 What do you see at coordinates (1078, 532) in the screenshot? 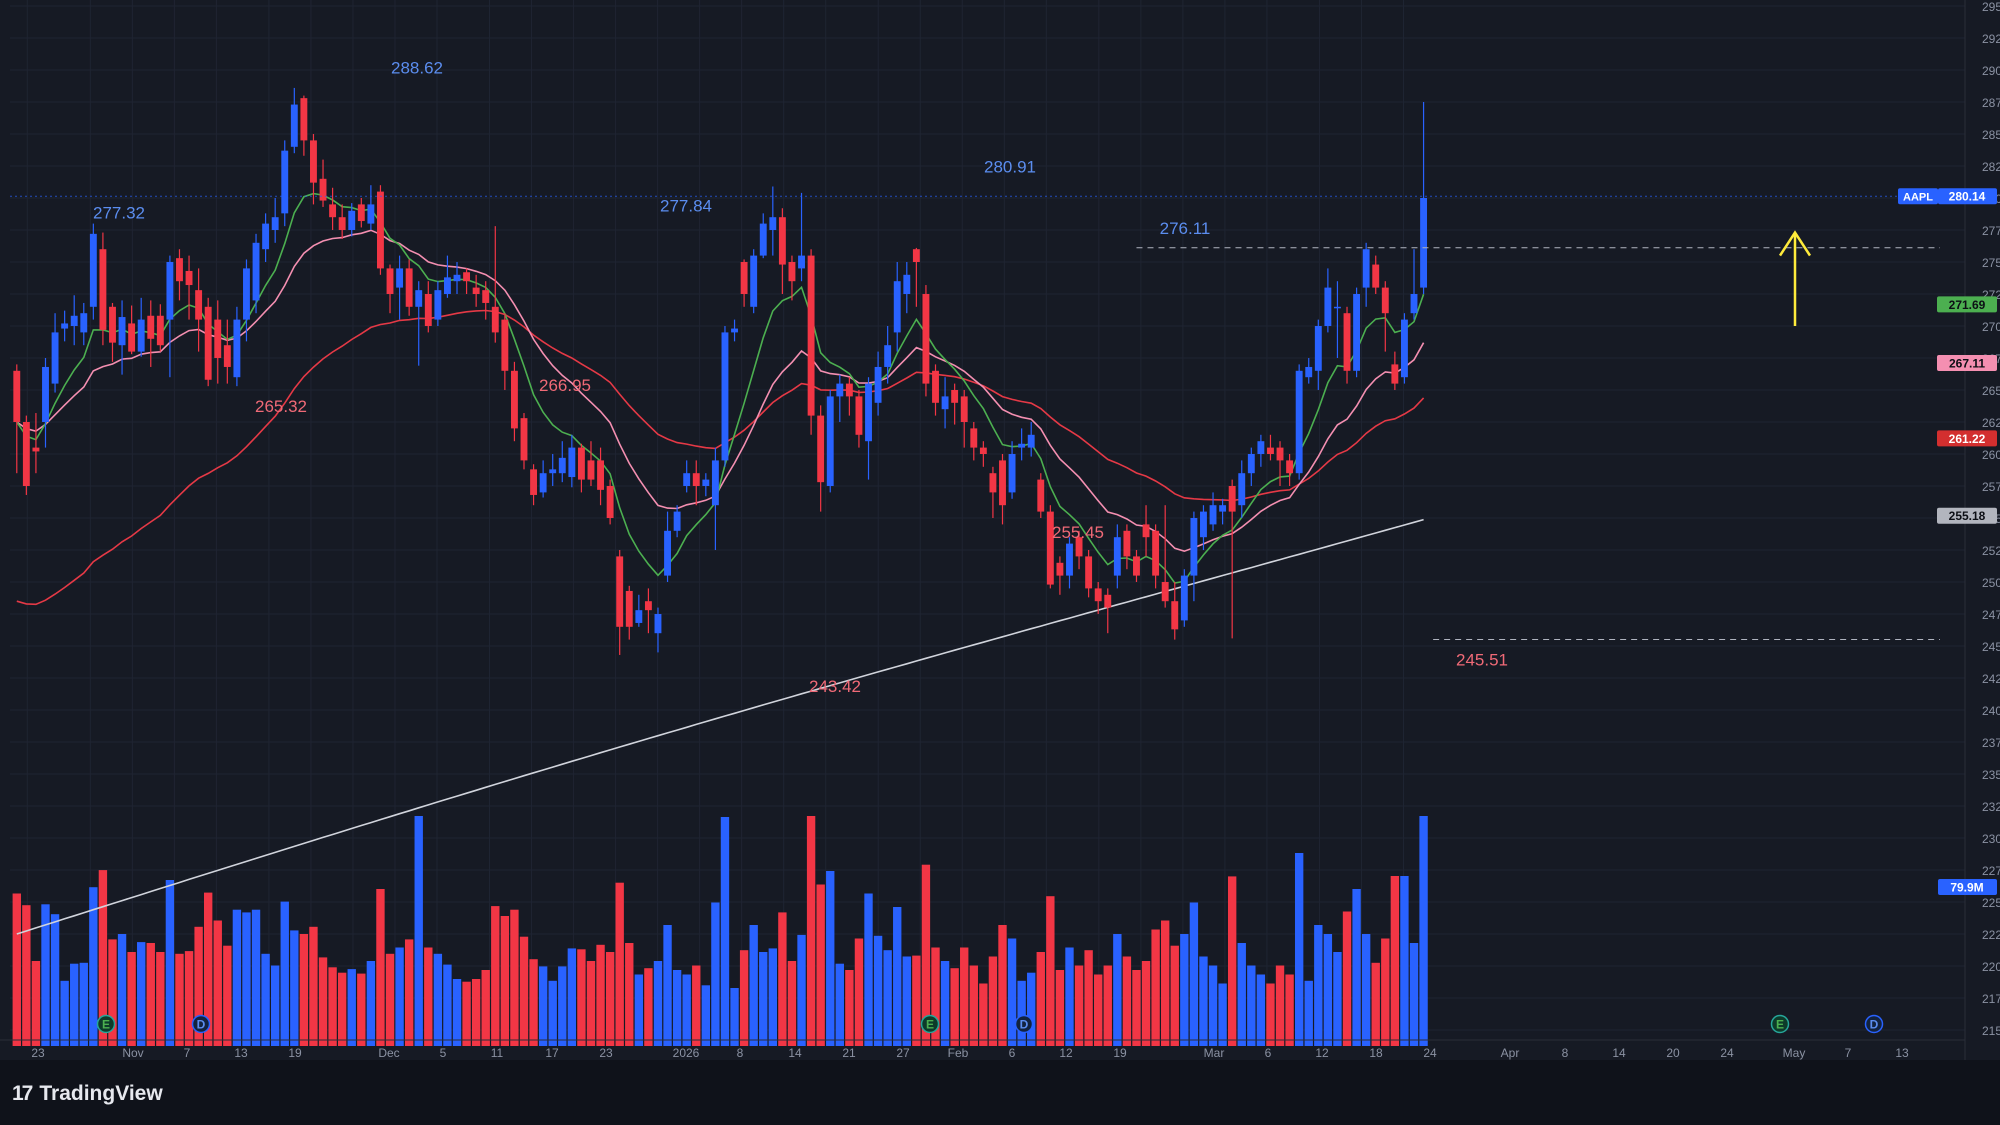
I see `price-annotation: 255.45` at bounding box center [1078, 532].